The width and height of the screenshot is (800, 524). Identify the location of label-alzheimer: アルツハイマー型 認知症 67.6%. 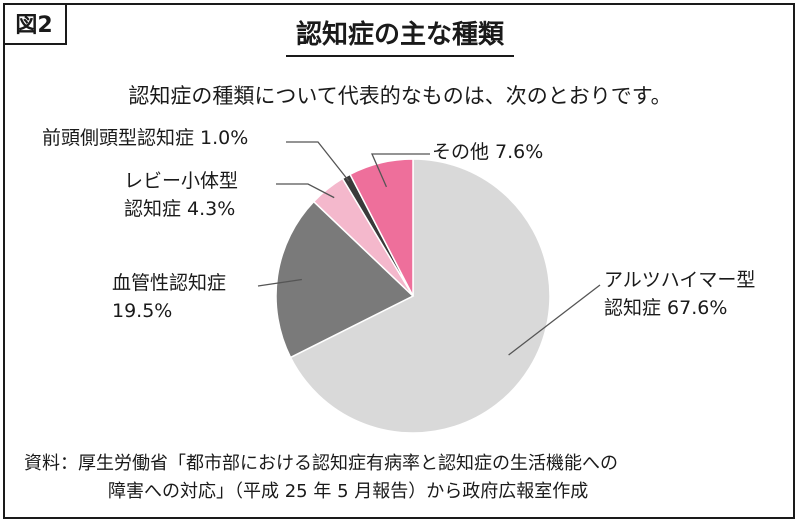
(680, 294).